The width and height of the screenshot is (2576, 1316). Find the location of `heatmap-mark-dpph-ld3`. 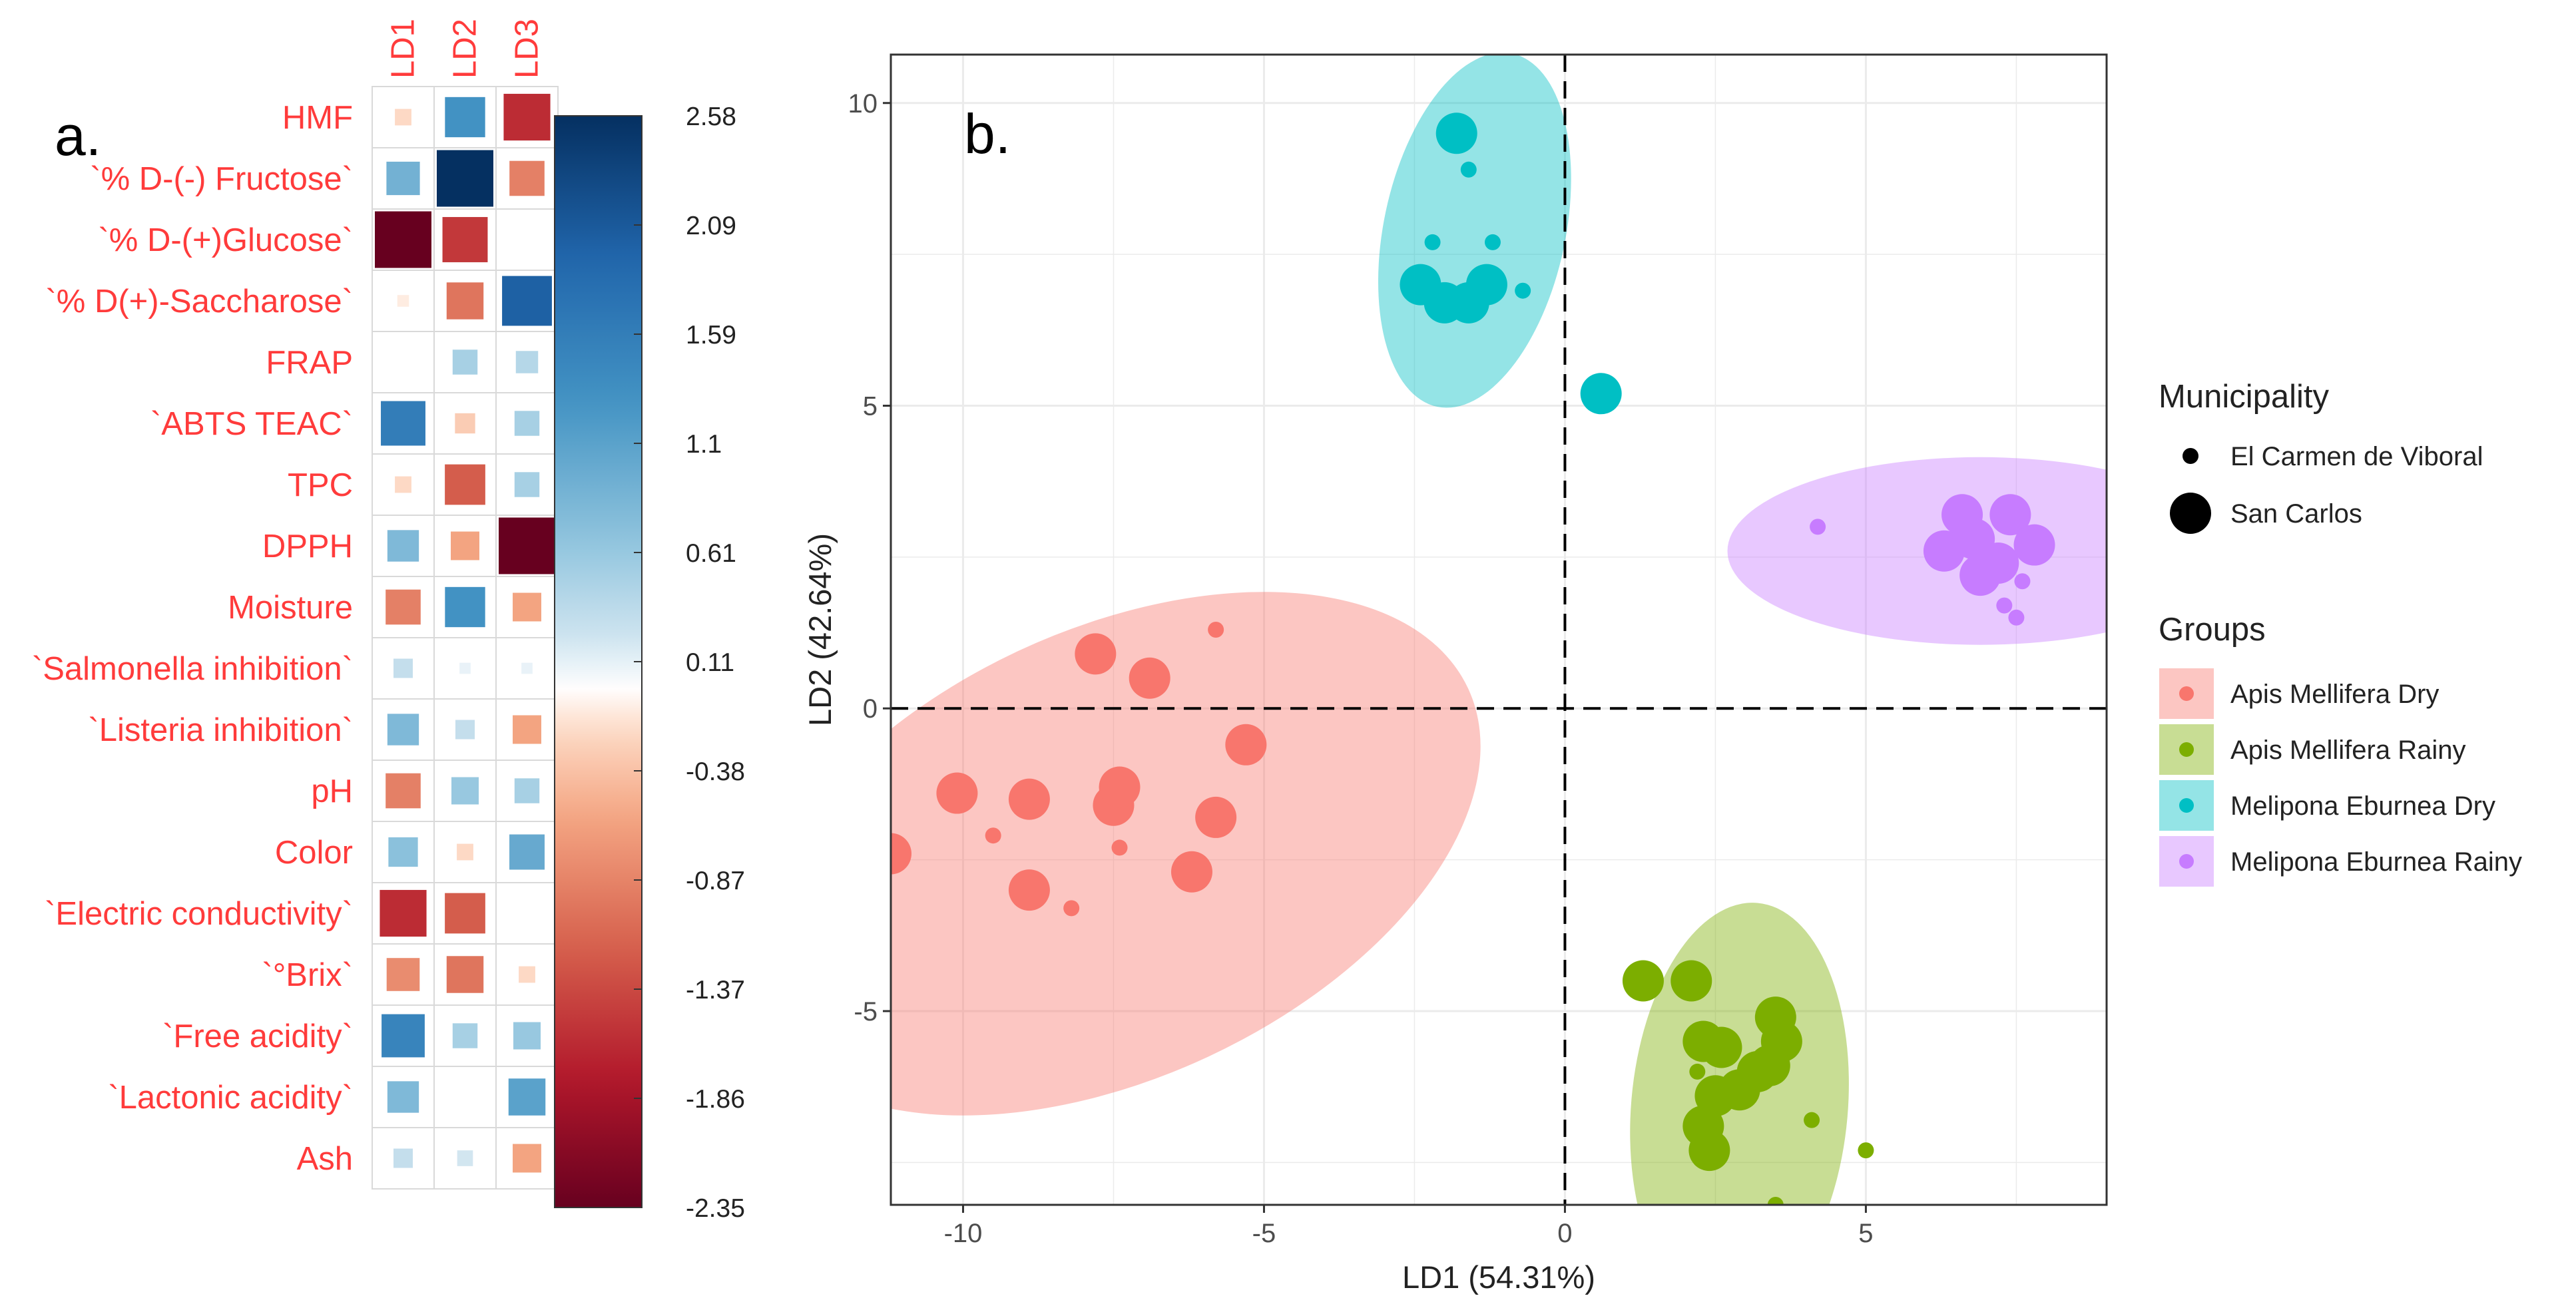

heatmap-mark-dpph-ld3 is located at coordinates (527, 545).